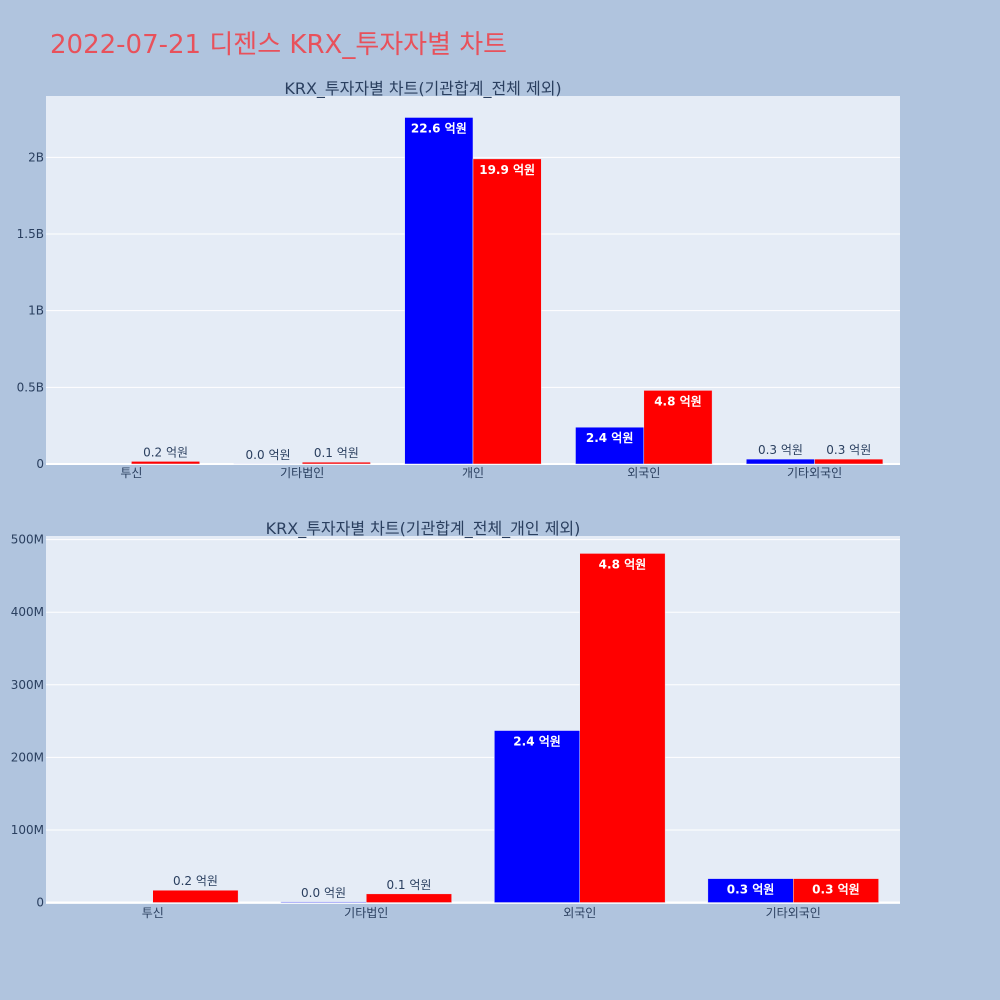  Describe the element at coordinates (643, 473) in the screenshot. I see `chart1-xtick-3: 외국인` at that location.